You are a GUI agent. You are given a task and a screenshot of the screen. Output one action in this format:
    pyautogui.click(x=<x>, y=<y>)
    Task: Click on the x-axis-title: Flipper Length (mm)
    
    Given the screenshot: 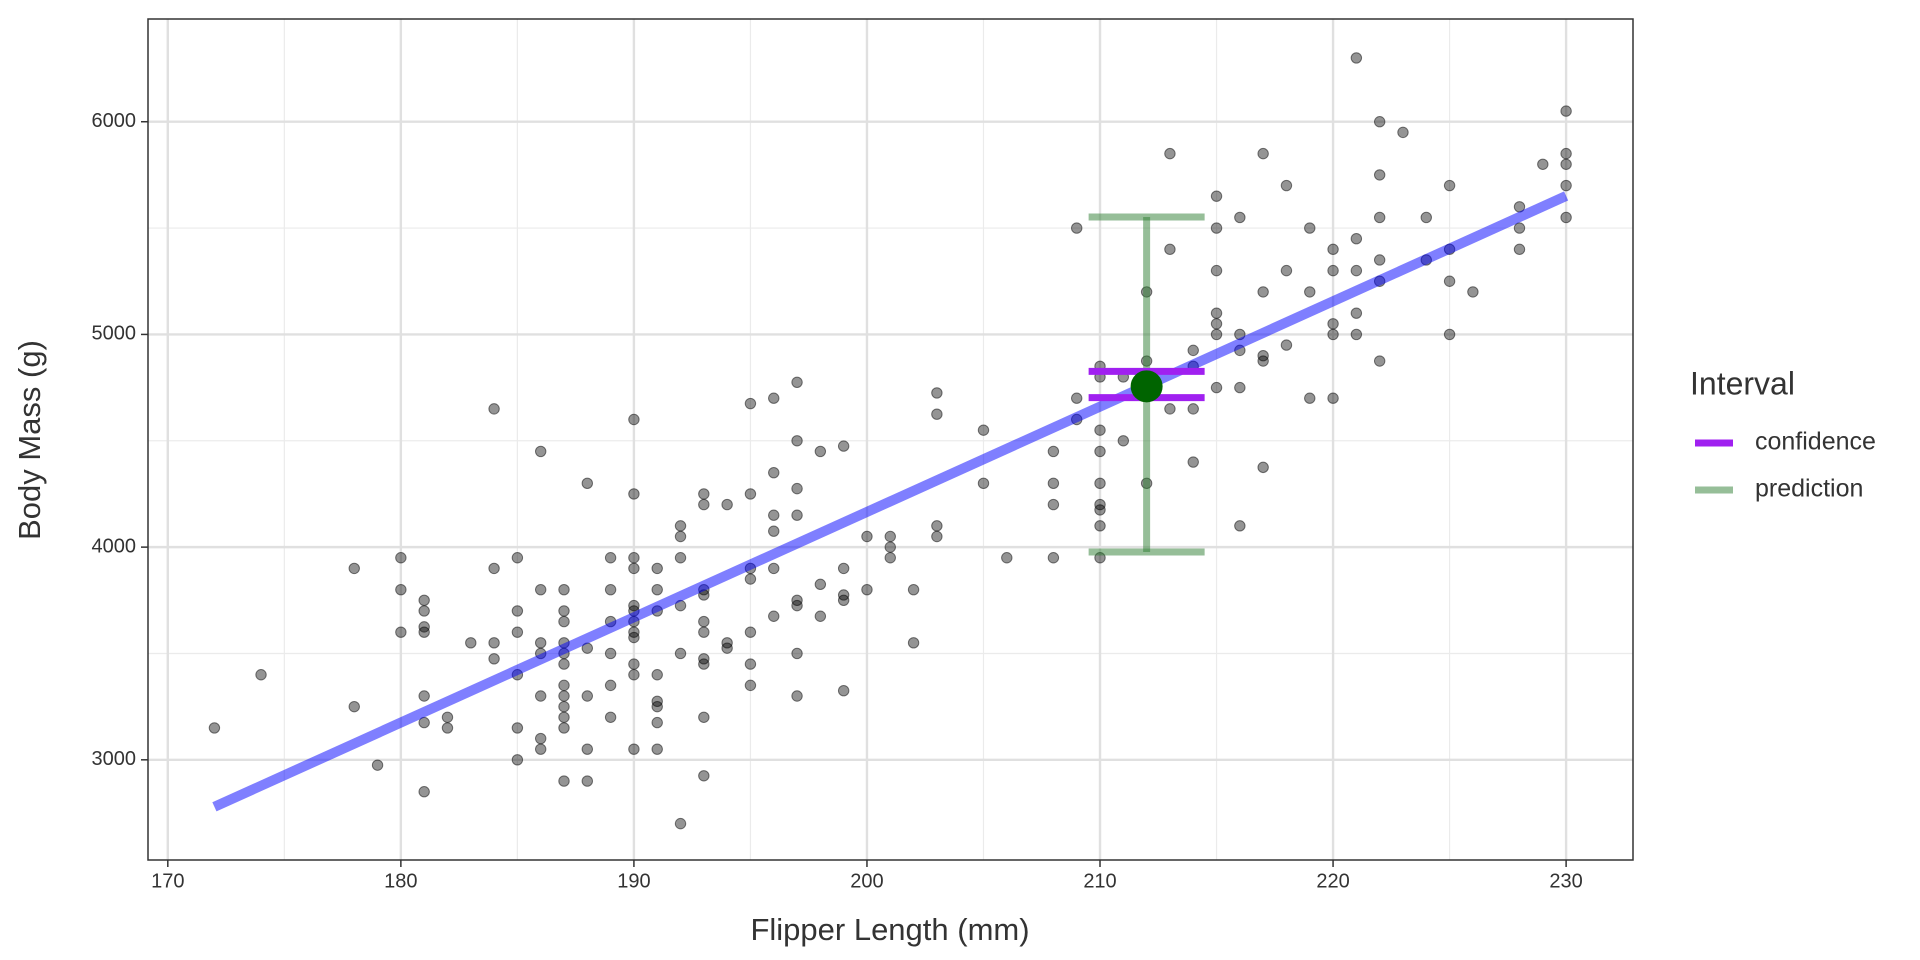 What is the action you would take?
    pyautogui.click(x=889, y=929)
    